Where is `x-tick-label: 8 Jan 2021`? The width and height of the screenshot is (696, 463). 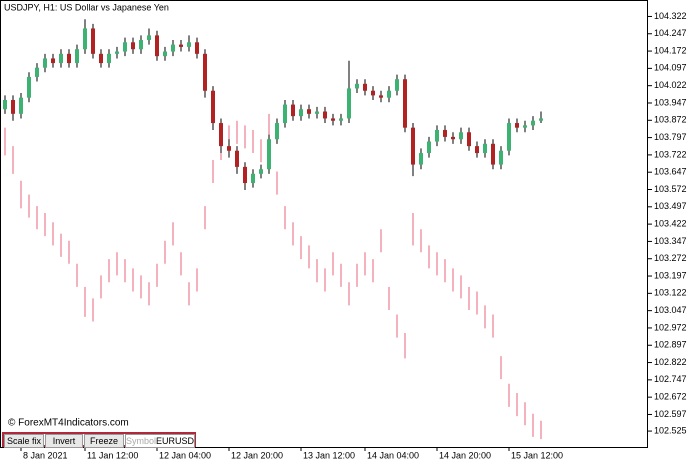
x-tick-label: 8 Jan 2021 is located at coordinates (45, 455).